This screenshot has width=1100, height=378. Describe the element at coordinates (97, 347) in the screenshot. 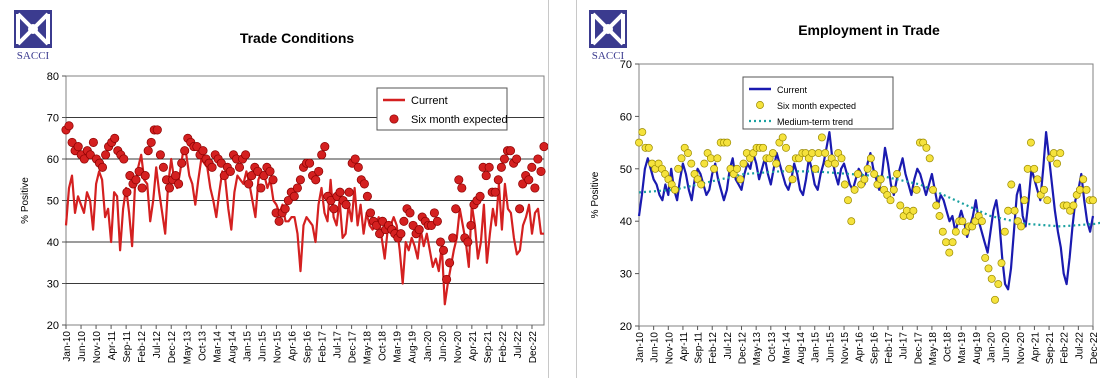

I see `trade-x-tick-label: Nov-10` at that location.